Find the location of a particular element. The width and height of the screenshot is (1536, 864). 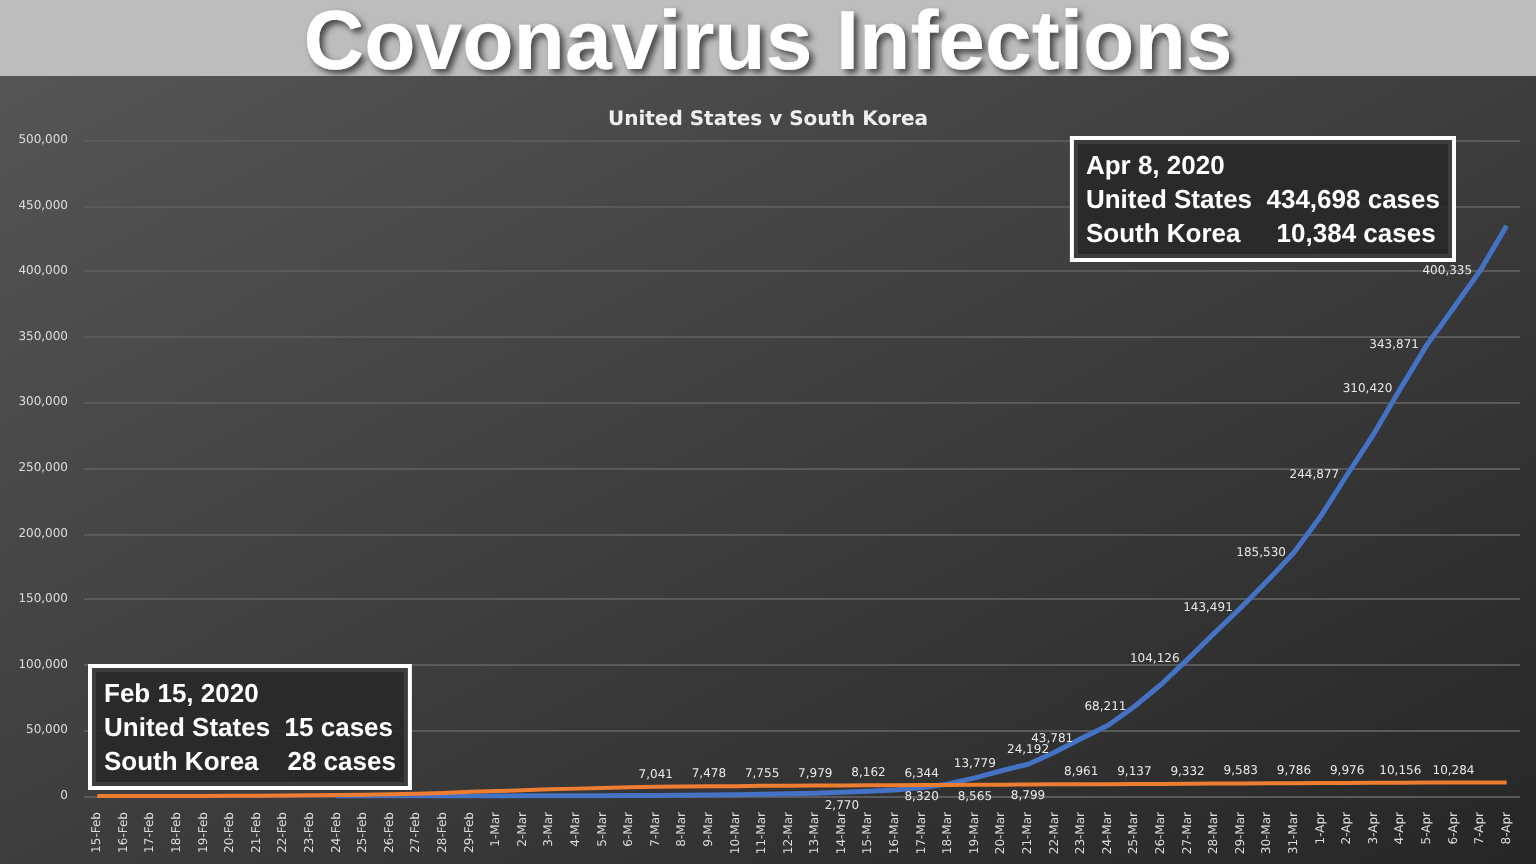

annotation: Apr 8, 2020 United States 434,698 cases South Korea 10,384 cases is located at coordinates (1263, 199).